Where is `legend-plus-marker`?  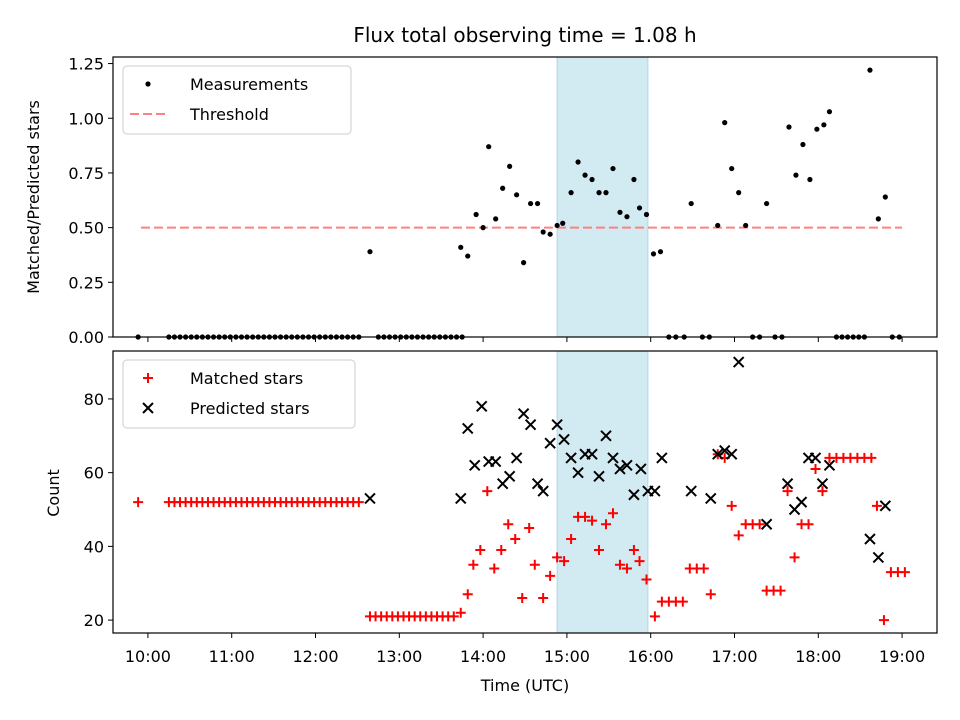
legend-plus-marker is located at coordinates (148, 378).